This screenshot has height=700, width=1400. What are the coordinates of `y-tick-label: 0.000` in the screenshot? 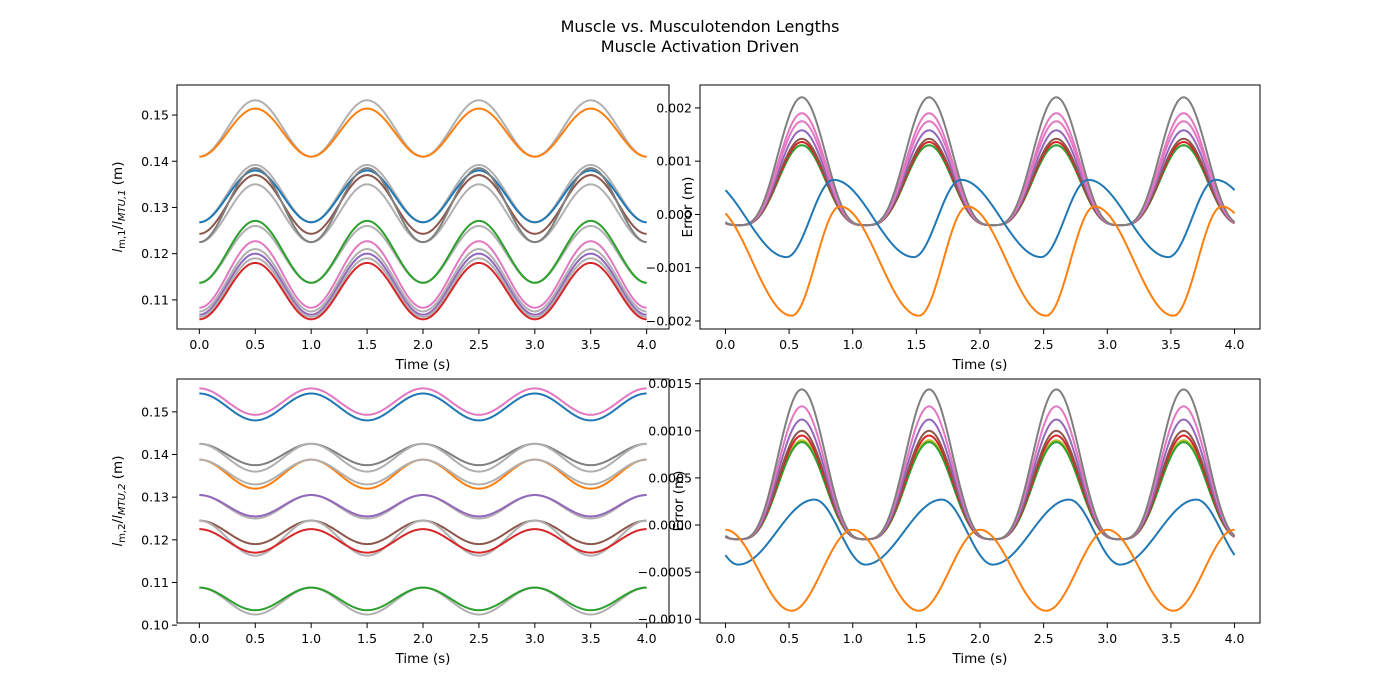 It's located at (674, 214).